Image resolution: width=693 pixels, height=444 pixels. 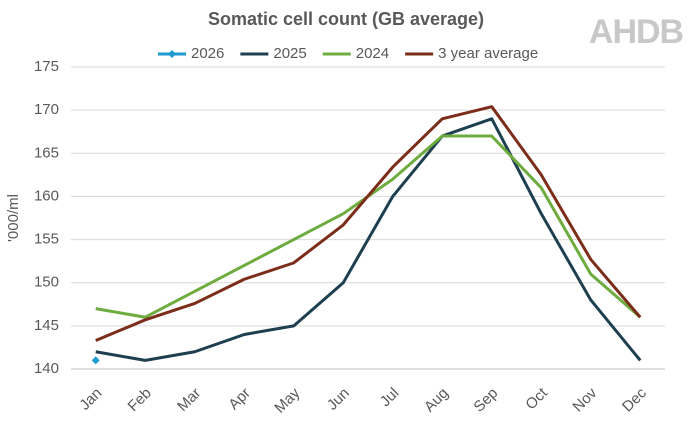 I want to click on logo: AHDB, so click(x=636, y=32).